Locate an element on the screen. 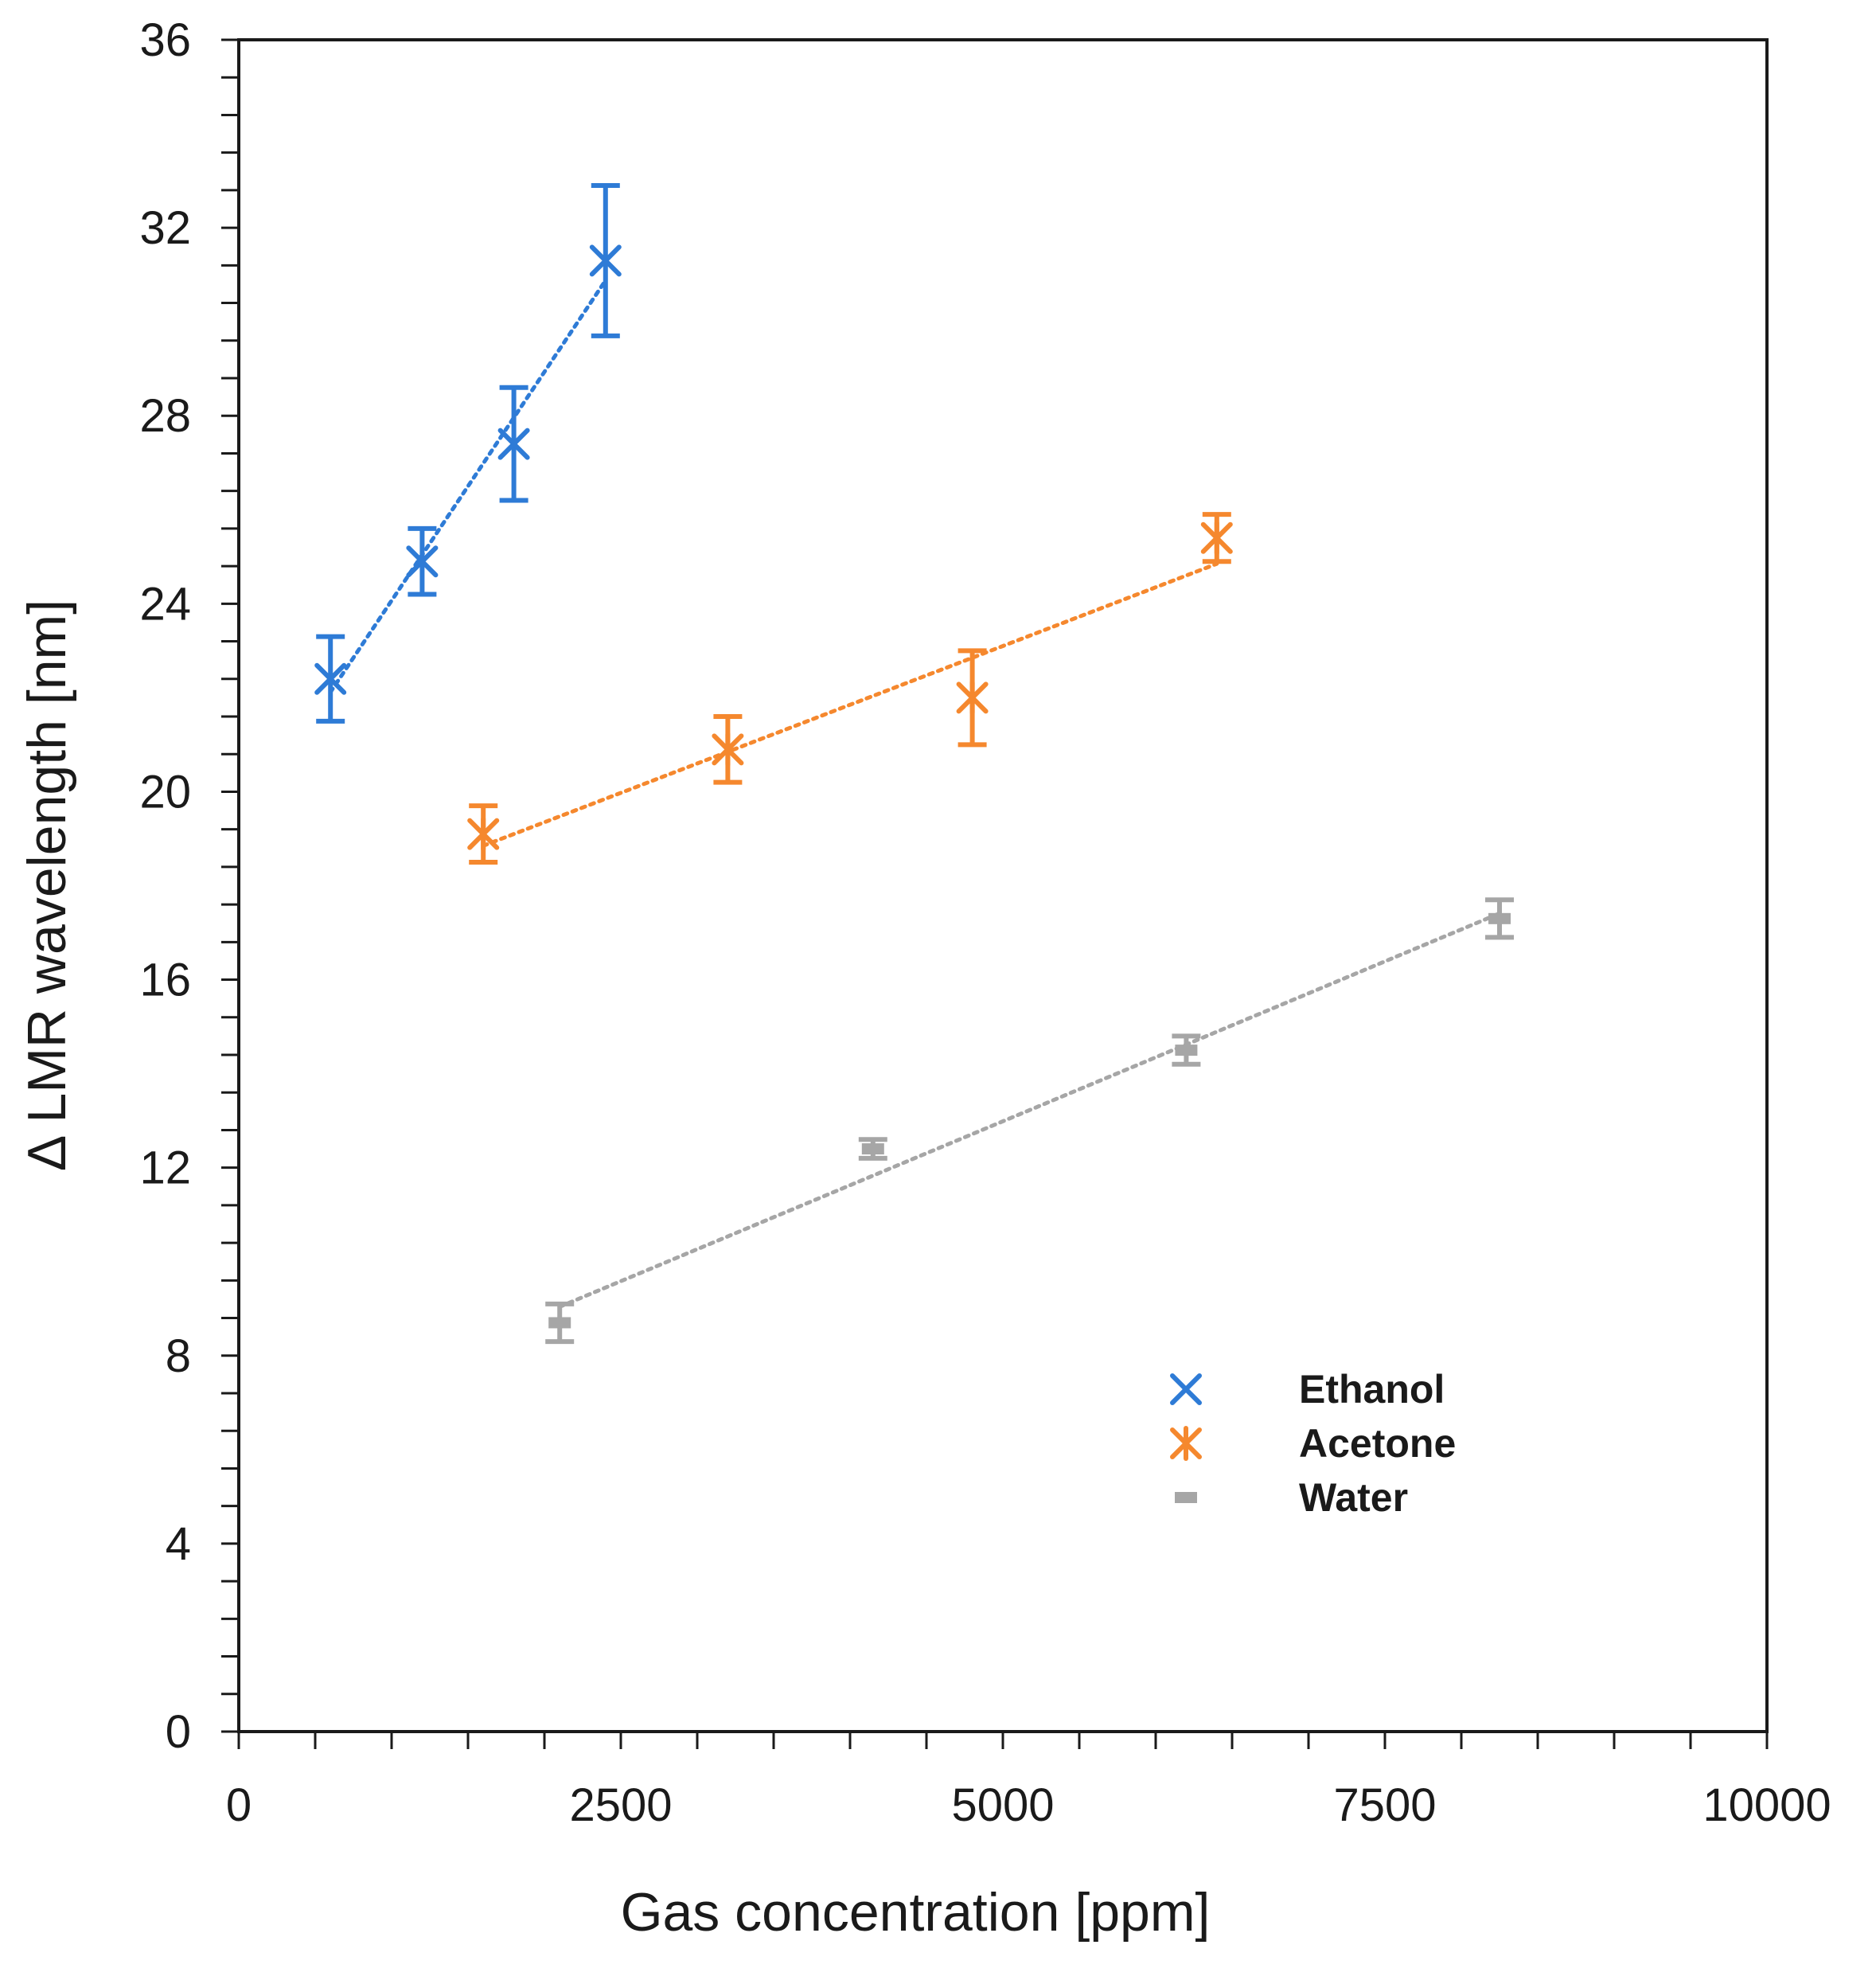 This screenshot has width=1876, height=1976. legend-item-ethanol: Ethanol is located at coordinates (1307, 1389).